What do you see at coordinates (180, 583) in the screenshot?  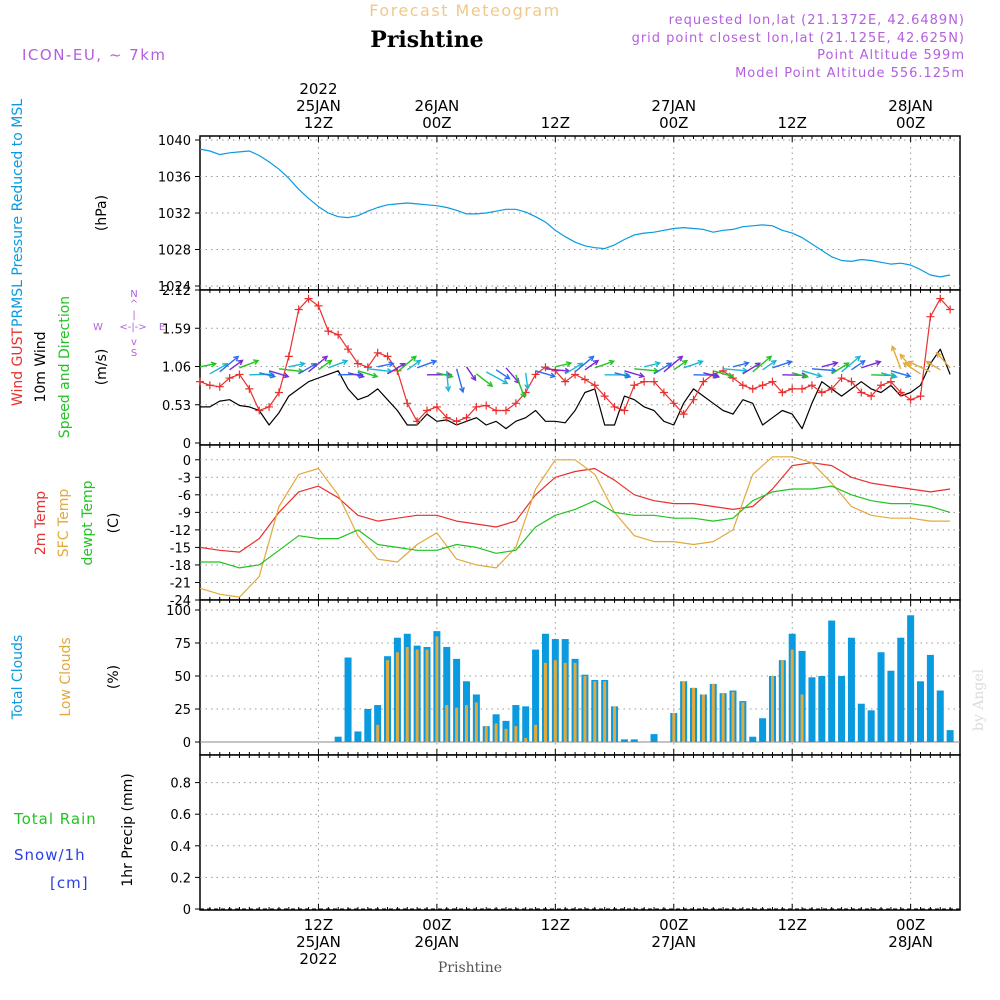 I see `y-tick-label: -21` at bounding box center [180, 583].